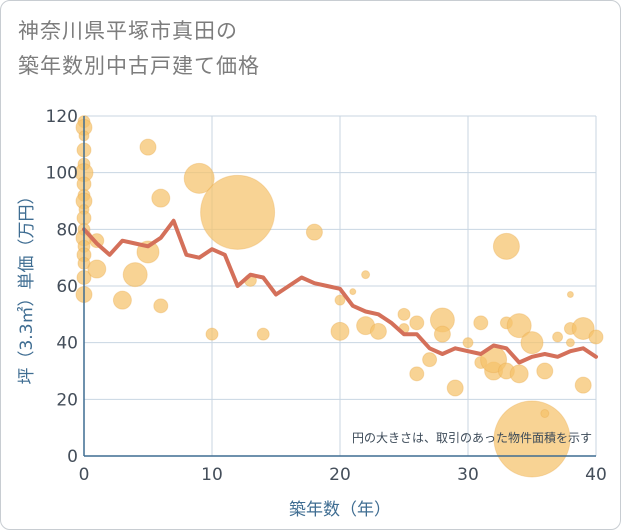  I want to click on size-note: 円の大きさは、取引のあった物件面積を示す, so click(472, 437).